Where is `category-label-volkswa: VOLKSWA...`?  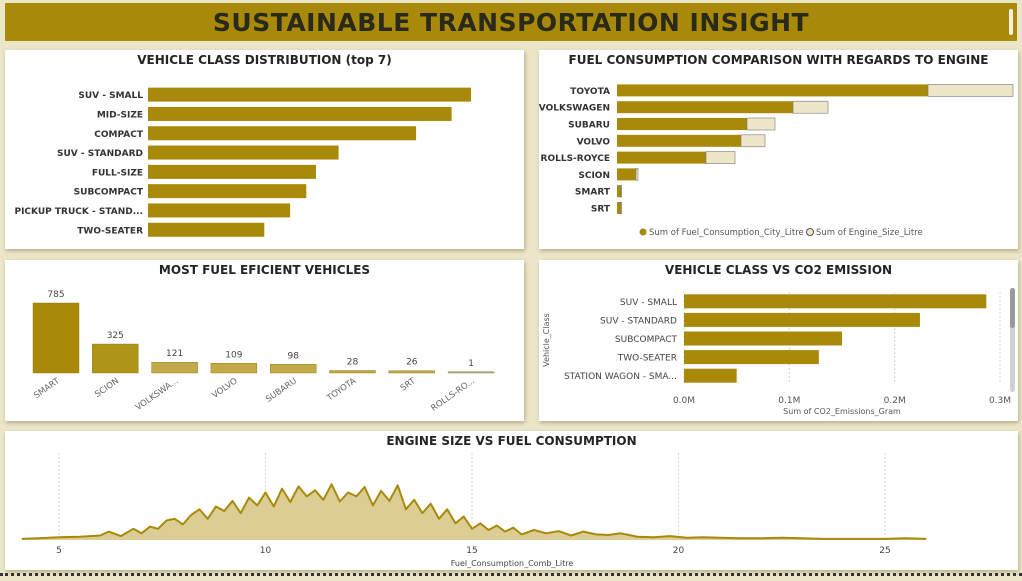
category-label-volkswa: VOLKSWA... is located at coordinates (157, 394).